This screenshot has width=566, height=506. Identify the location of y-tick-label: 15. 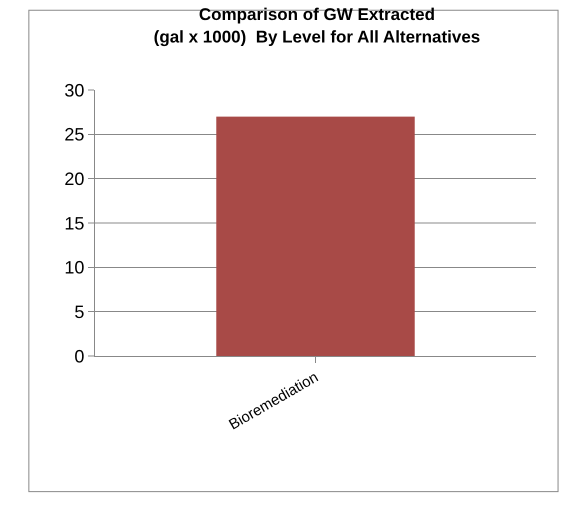
(74, 223).